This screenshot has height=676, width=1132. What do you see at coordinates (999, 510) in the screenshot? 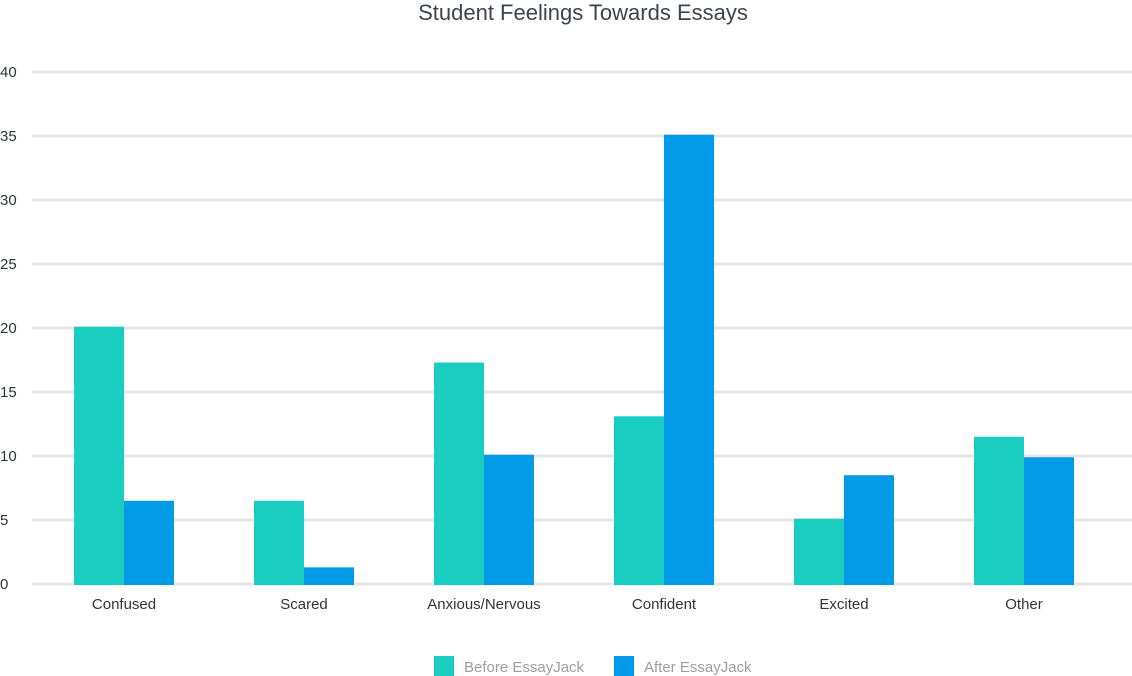
I see `bar-before-other` at bounding box center [999, 510].